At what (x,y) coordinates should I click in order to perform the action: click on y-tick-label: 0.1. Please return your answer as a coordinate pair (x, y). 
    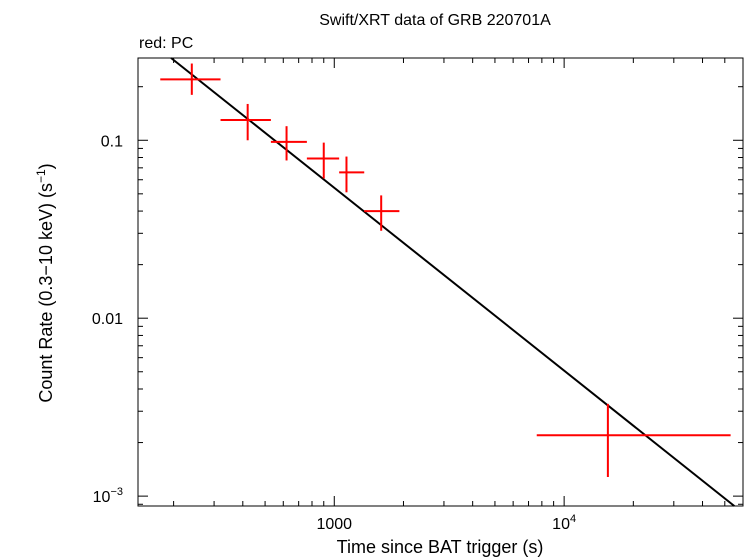
    Looking at the image, I should click on (112, 141).